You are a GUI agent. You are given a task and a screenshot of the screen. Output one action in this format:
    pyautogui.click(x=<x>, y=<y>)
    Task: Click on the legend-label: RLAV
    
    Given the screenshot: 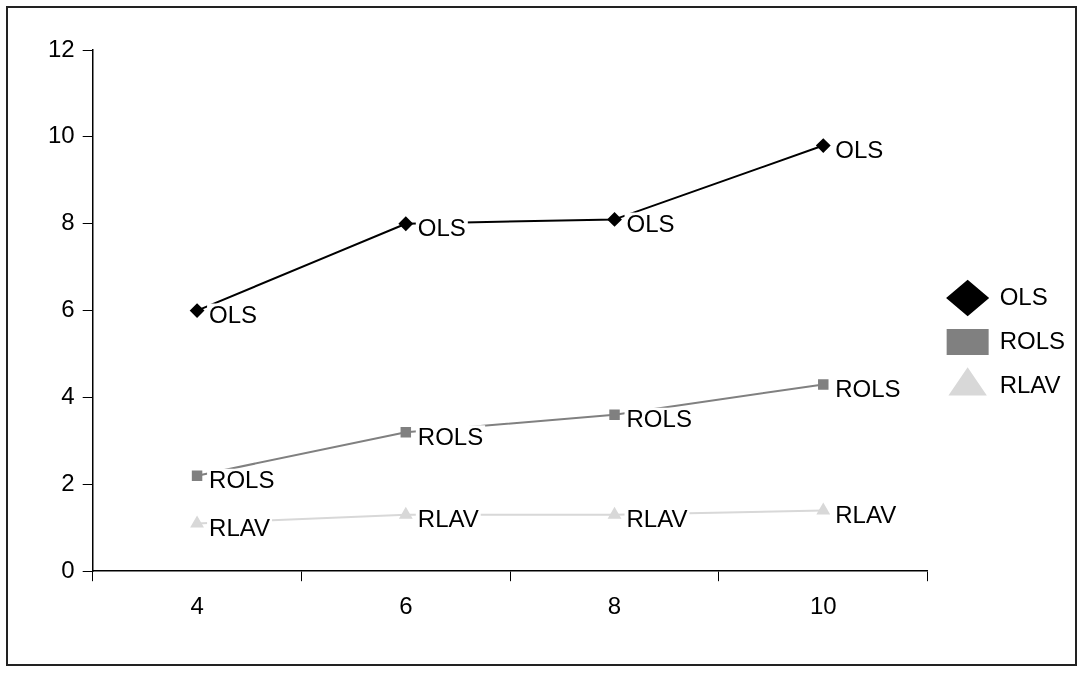 What is the action you would take?
    pyautogui.click(x=1030, y=384)
    